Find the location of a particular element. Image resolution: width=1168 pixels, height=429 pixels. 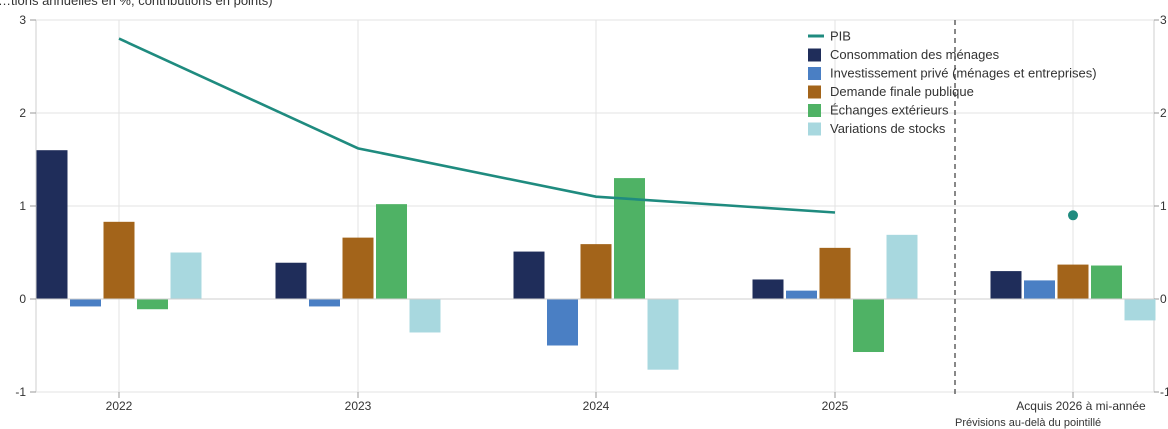

y-axis-right: 3 2 1 0 -1 is located at coordinates (1161, 206).